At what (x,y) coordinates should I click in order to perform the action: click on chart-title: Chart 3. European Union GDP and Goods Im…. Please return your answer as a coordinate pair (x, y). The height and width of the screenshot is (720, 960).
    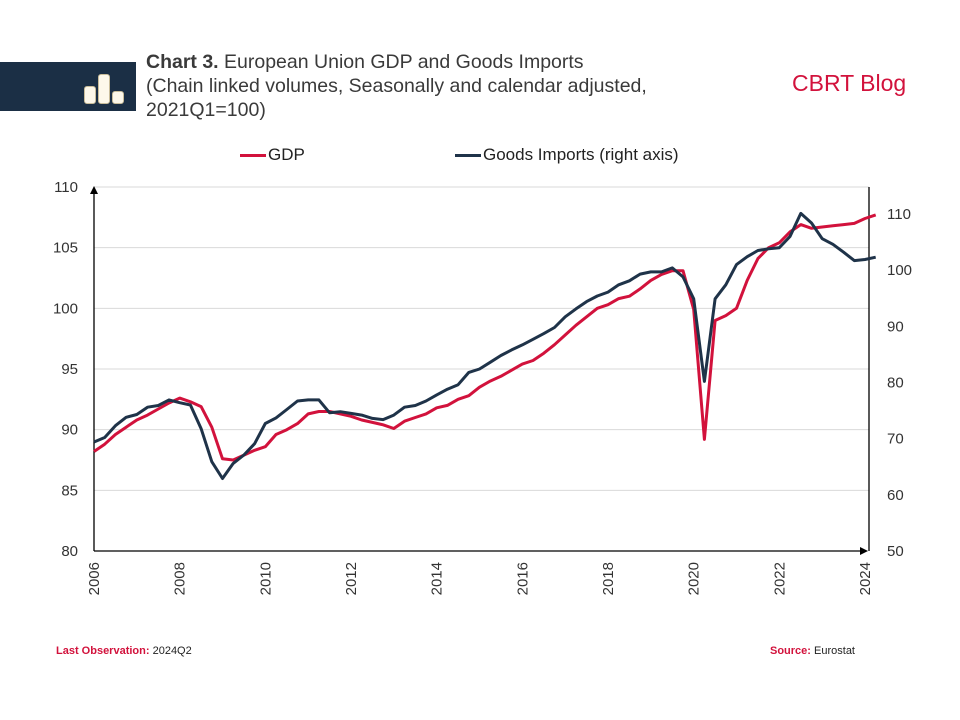
    Looking at the image, I should click on (446, 86).